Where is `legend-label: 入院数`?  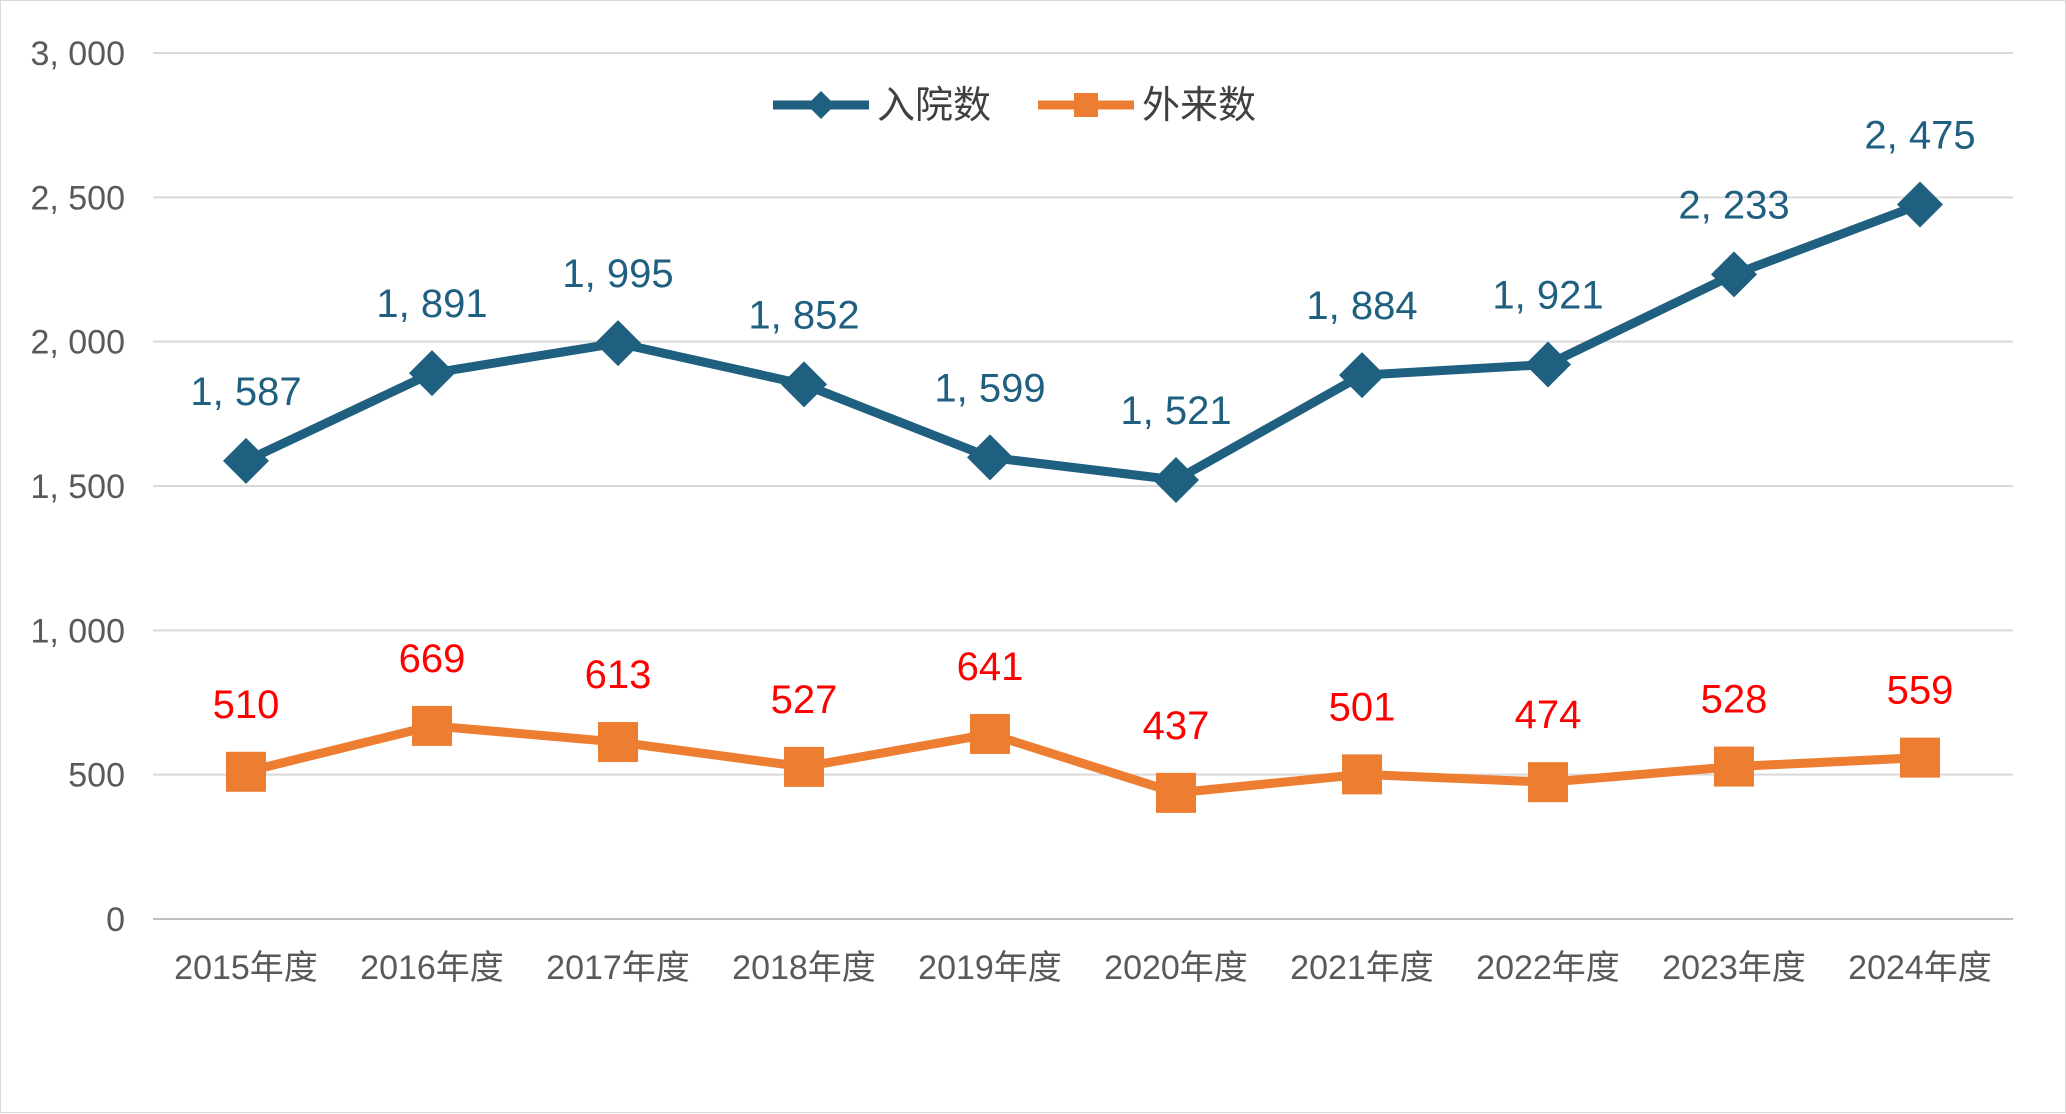
legend-label: 入院数 is located at coordinates (934, 106).